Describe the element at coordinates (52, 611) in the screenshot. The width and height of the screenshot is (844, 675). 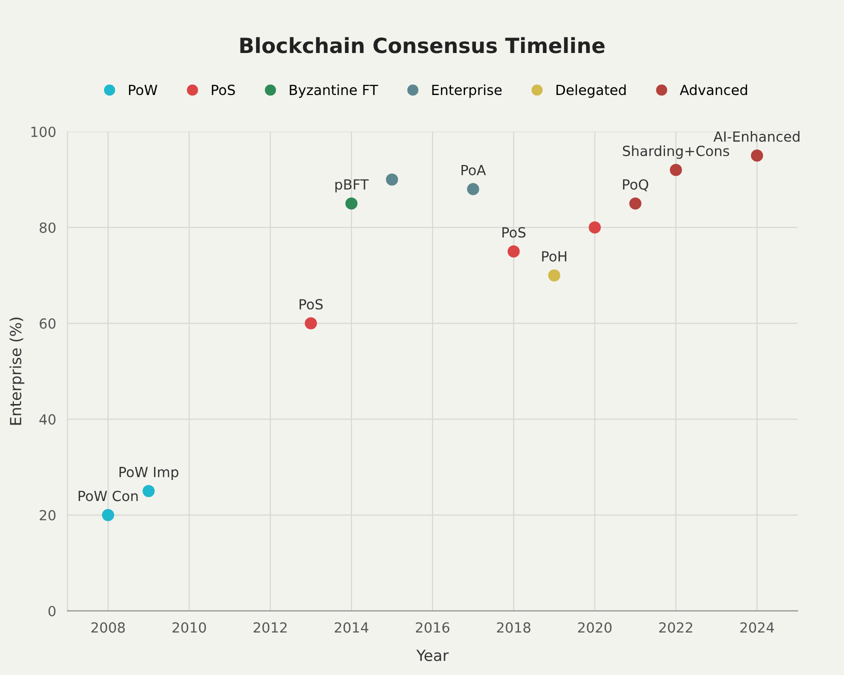
I see `y-tick-label: 0` at that location.